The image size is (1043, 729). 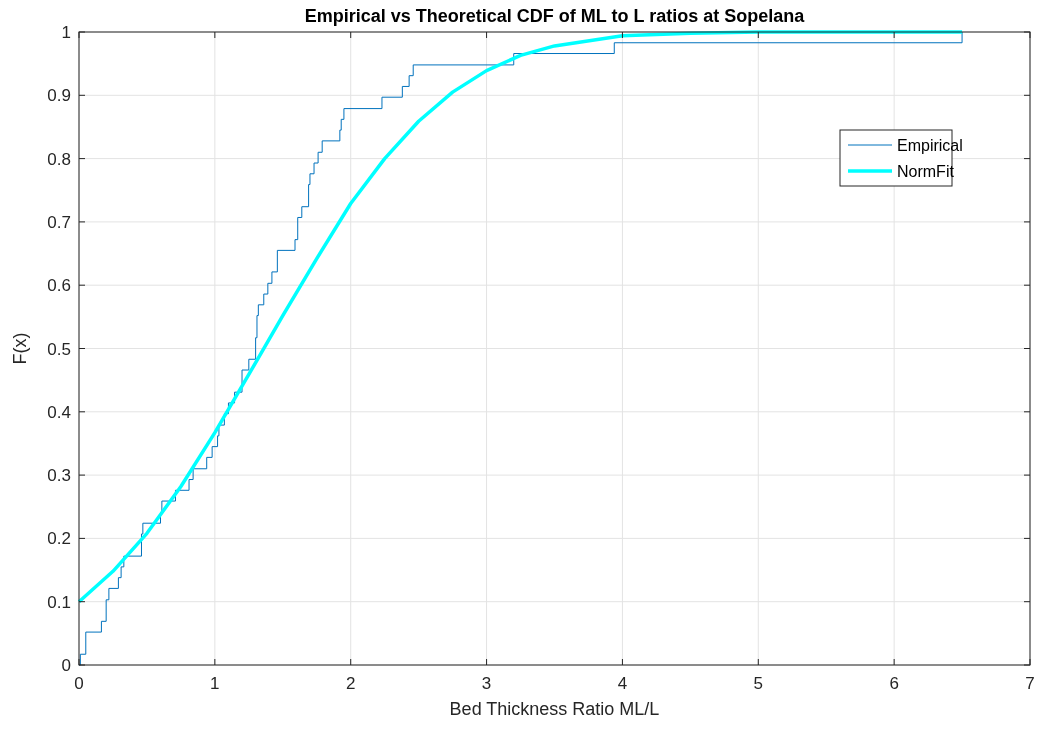 I want to click on y-tick-label: 0, so click(x=66, y=665).